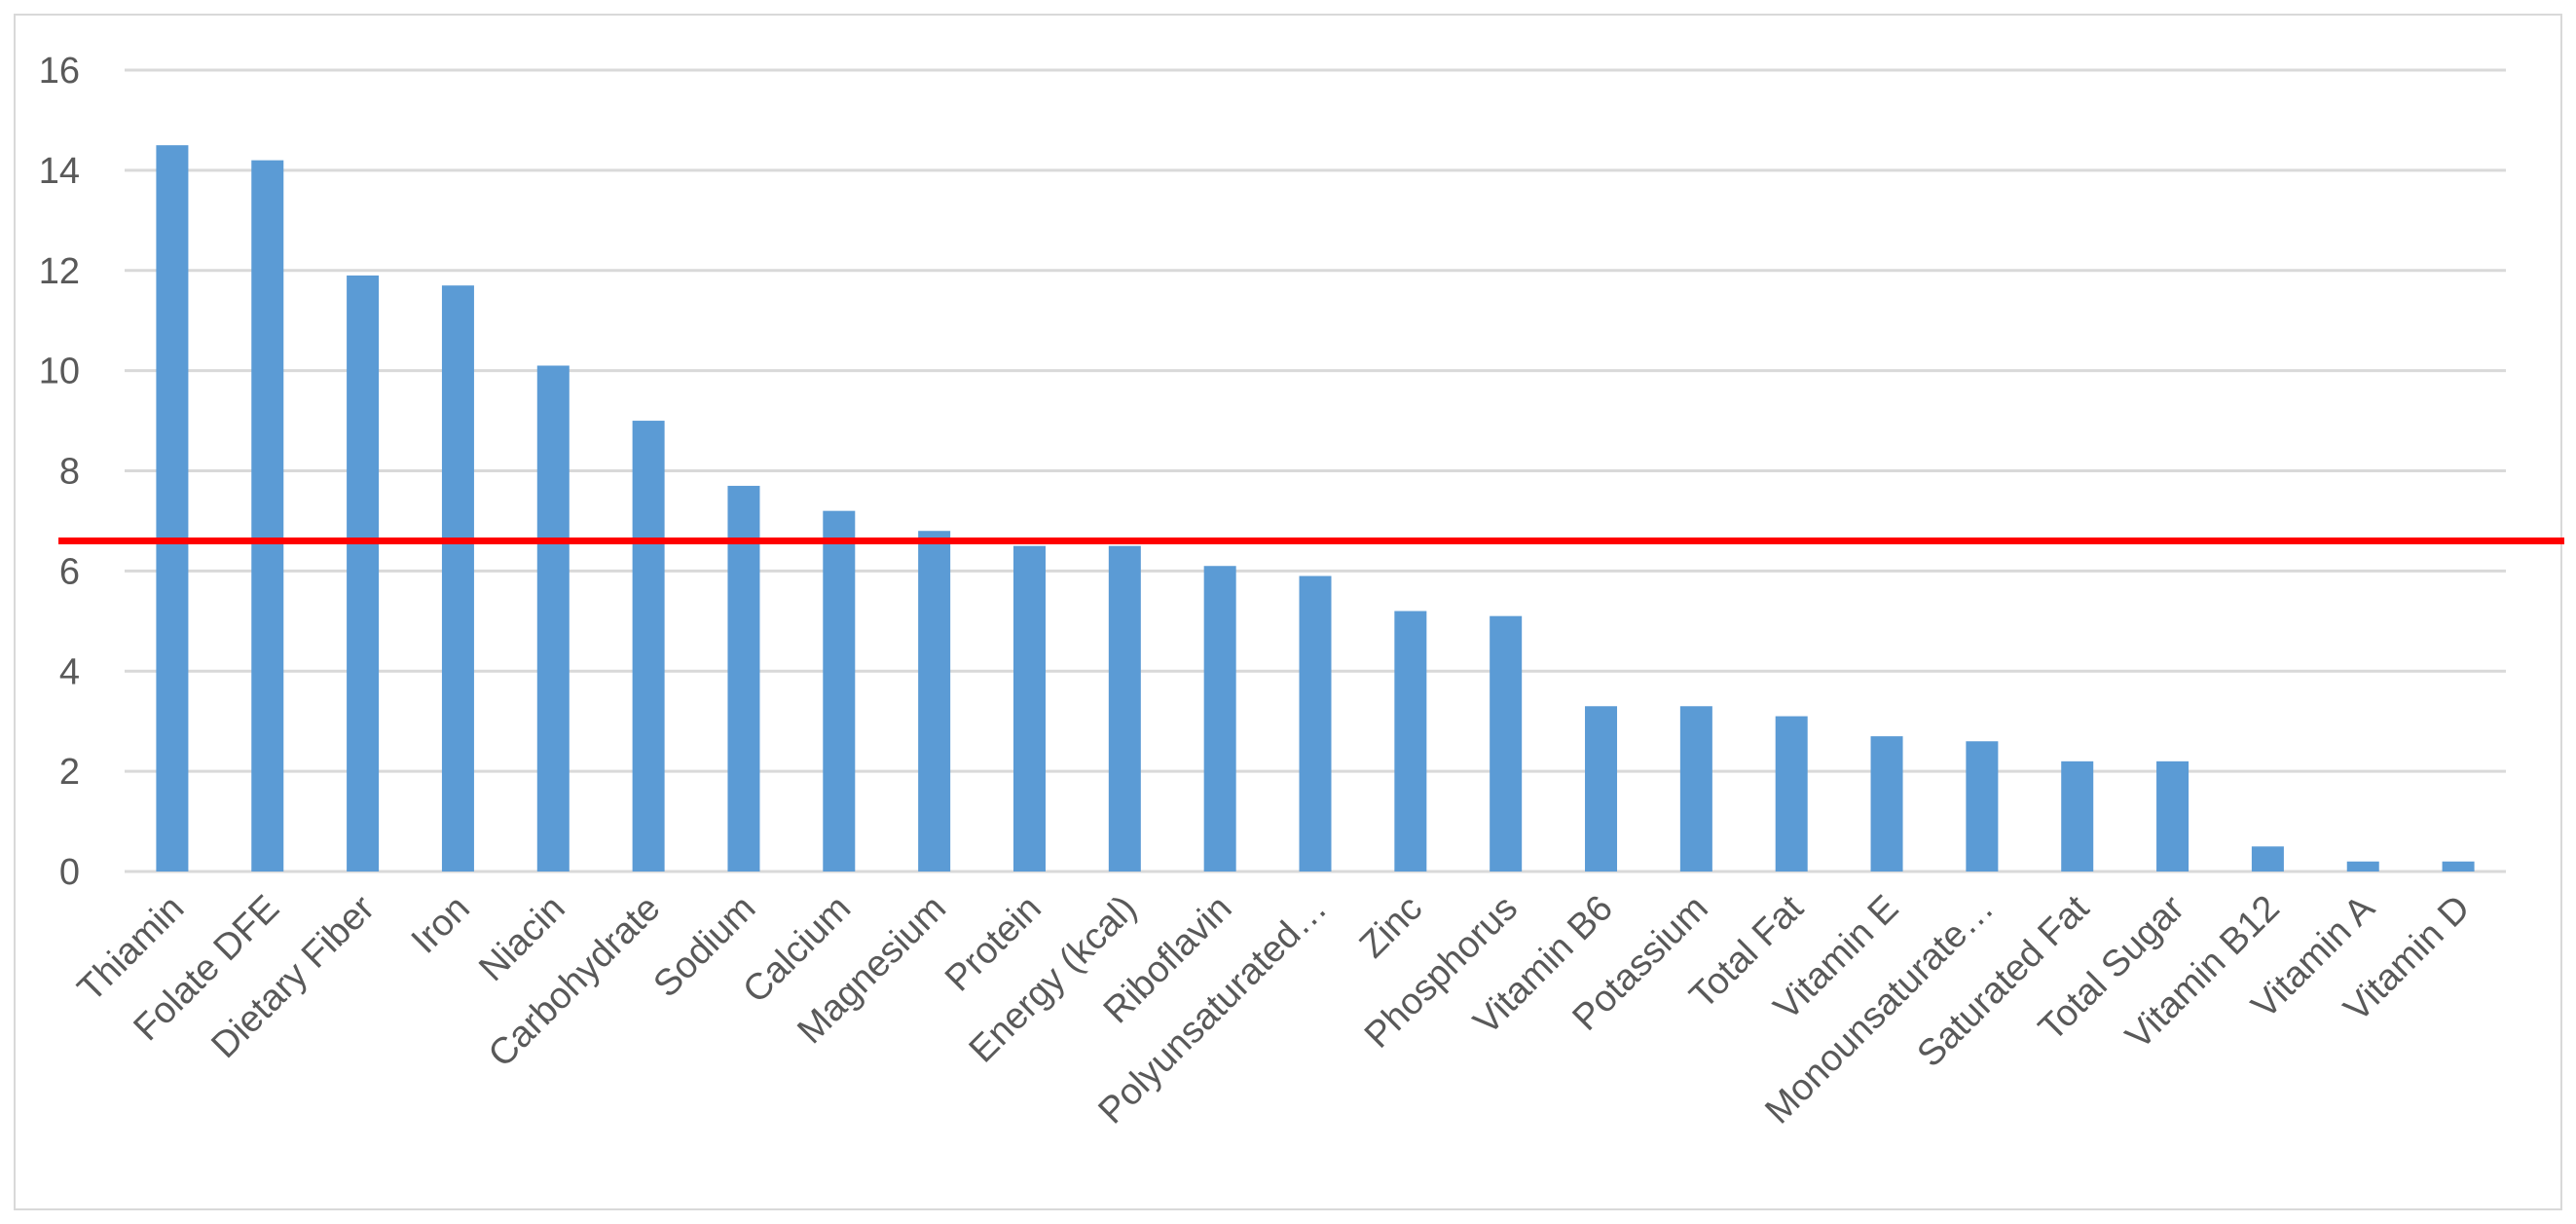 The width and height of the screenshot is (2576, 1224). What do you see at coordinates (69, 772) in the screenshot?
I see `y-tick-label: 2` at bounding box center [69, 772].